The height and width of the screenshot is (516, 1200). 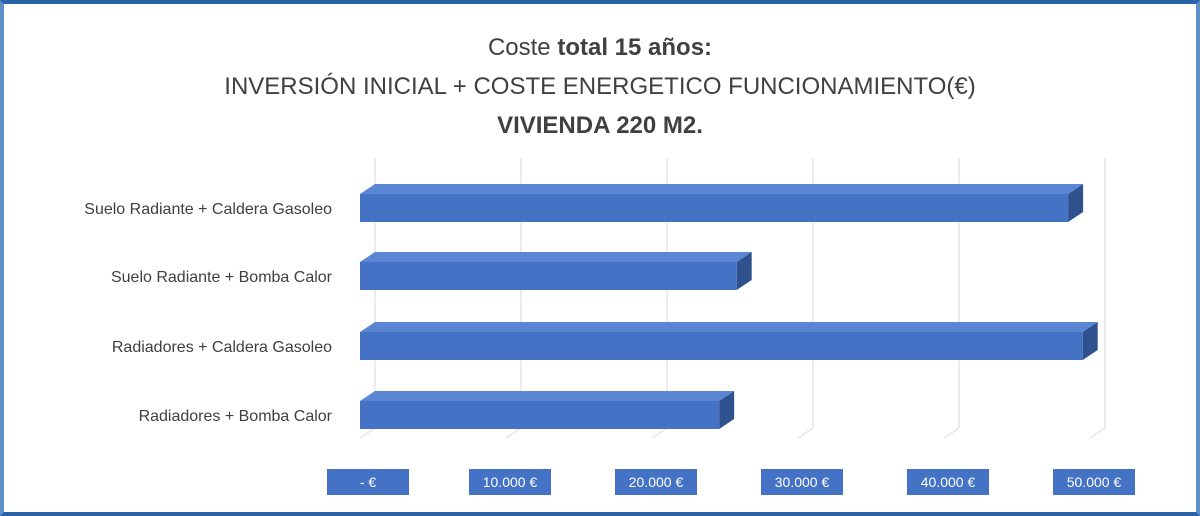 I want to click on x-tick-label: 40.000 €, so click(x=948, y=482).